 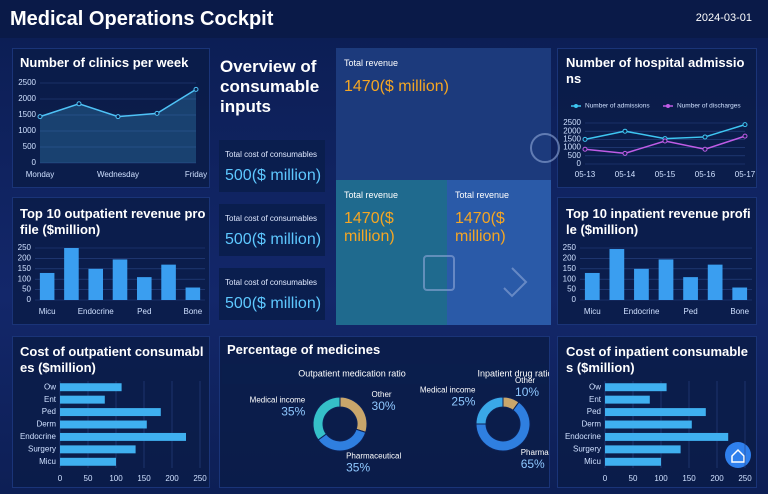 What do you see at coordinates (594, 411) in the screenshot?
I see `y-tick-label: Ped` at bounding box center [594, 411].